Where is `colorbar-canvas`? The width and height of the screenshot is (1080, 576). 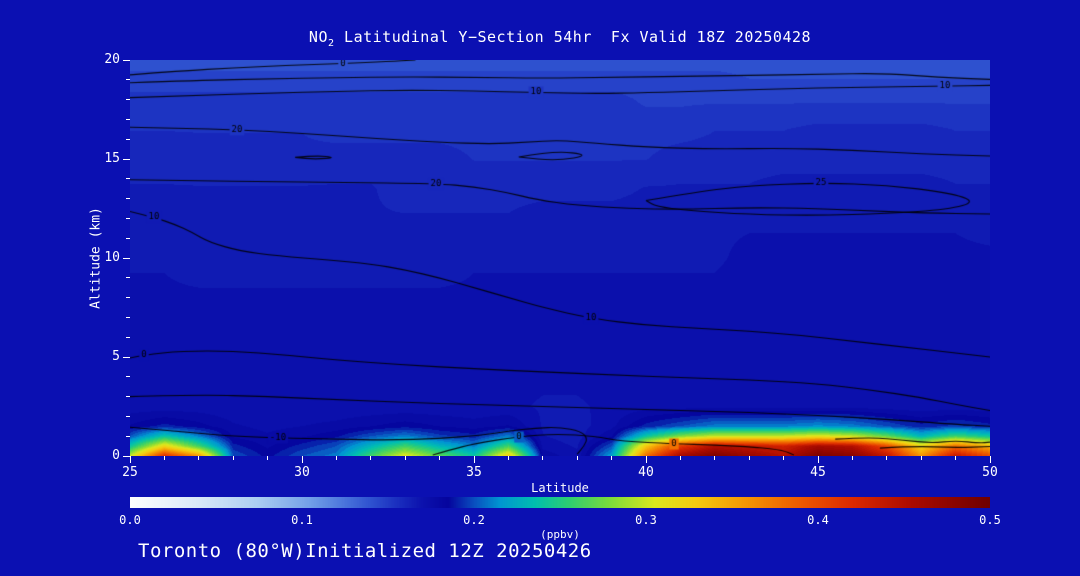 colorbar-canvas is located at coordinates (560, 502).